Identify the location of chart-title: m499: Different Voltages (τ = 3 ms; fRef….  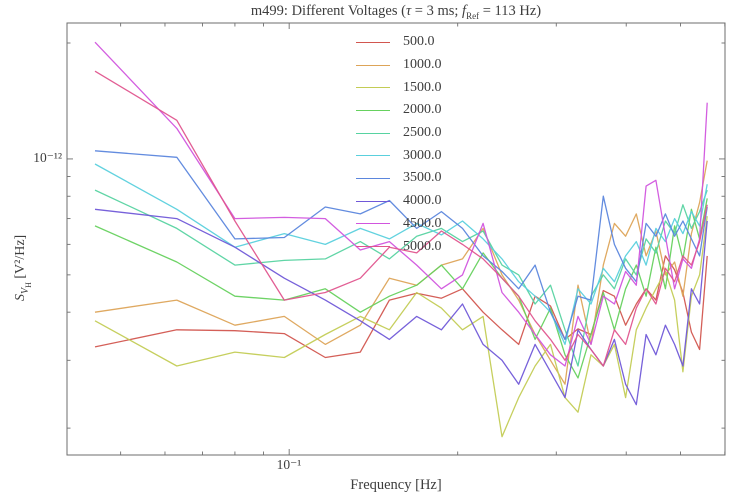
(396, 12).